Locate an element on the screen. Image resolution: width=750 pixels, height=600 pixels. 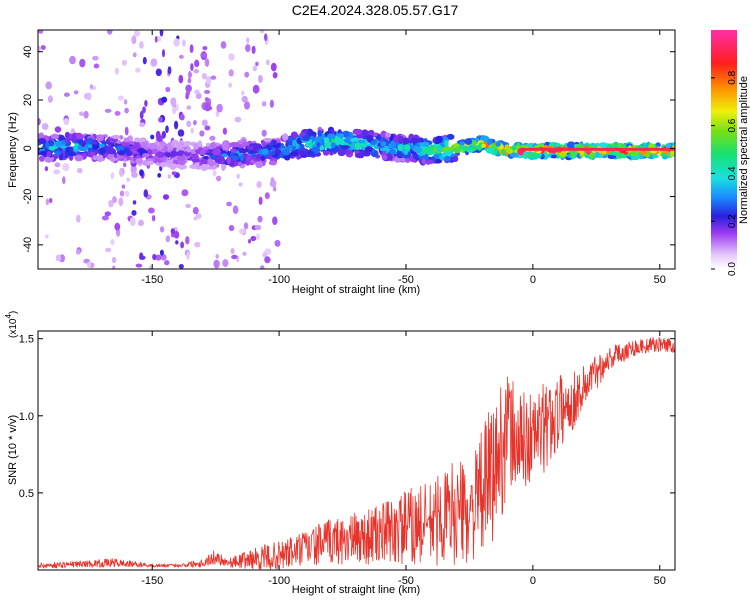
snr-y-axis-label: SNR (10 * v/v) is located at coordinates (13, 450).